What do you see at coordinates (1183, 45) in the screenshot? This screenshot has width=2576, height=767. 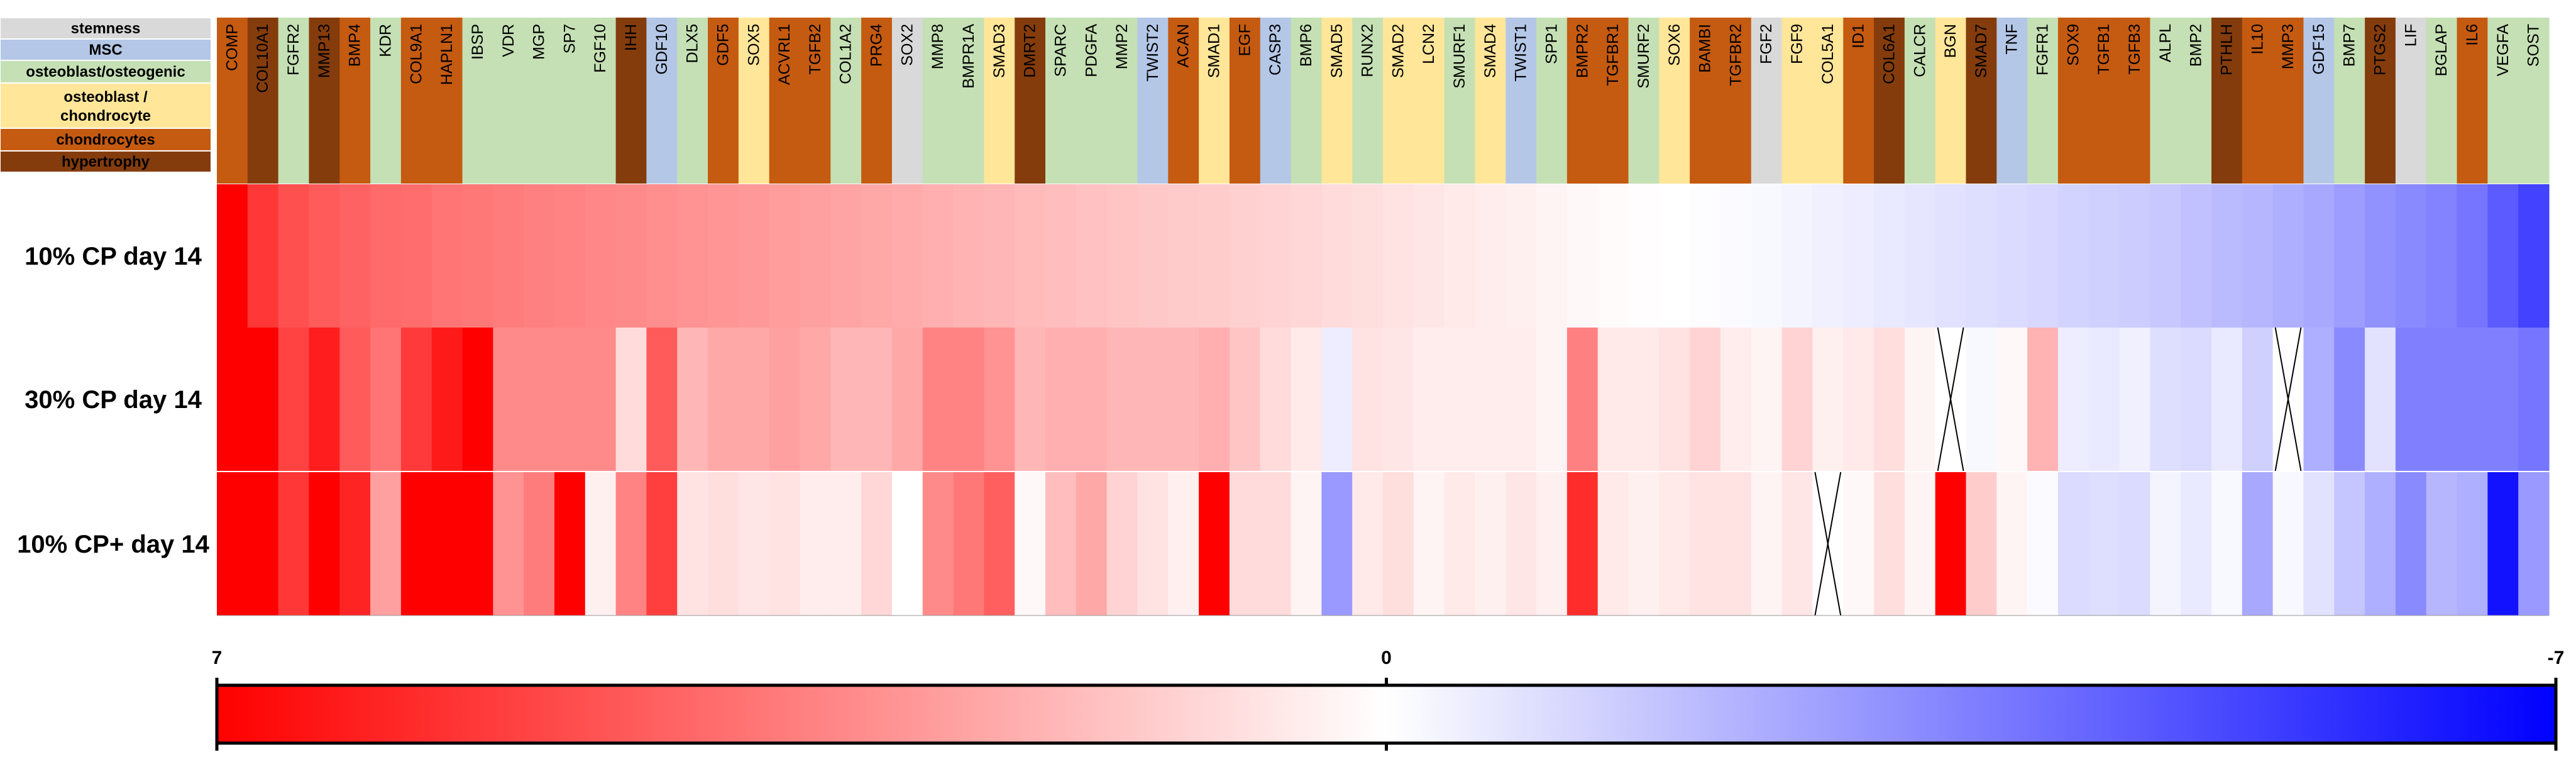 I see `gene-label-acan: ACAN` at bounding box center [1183, 45].